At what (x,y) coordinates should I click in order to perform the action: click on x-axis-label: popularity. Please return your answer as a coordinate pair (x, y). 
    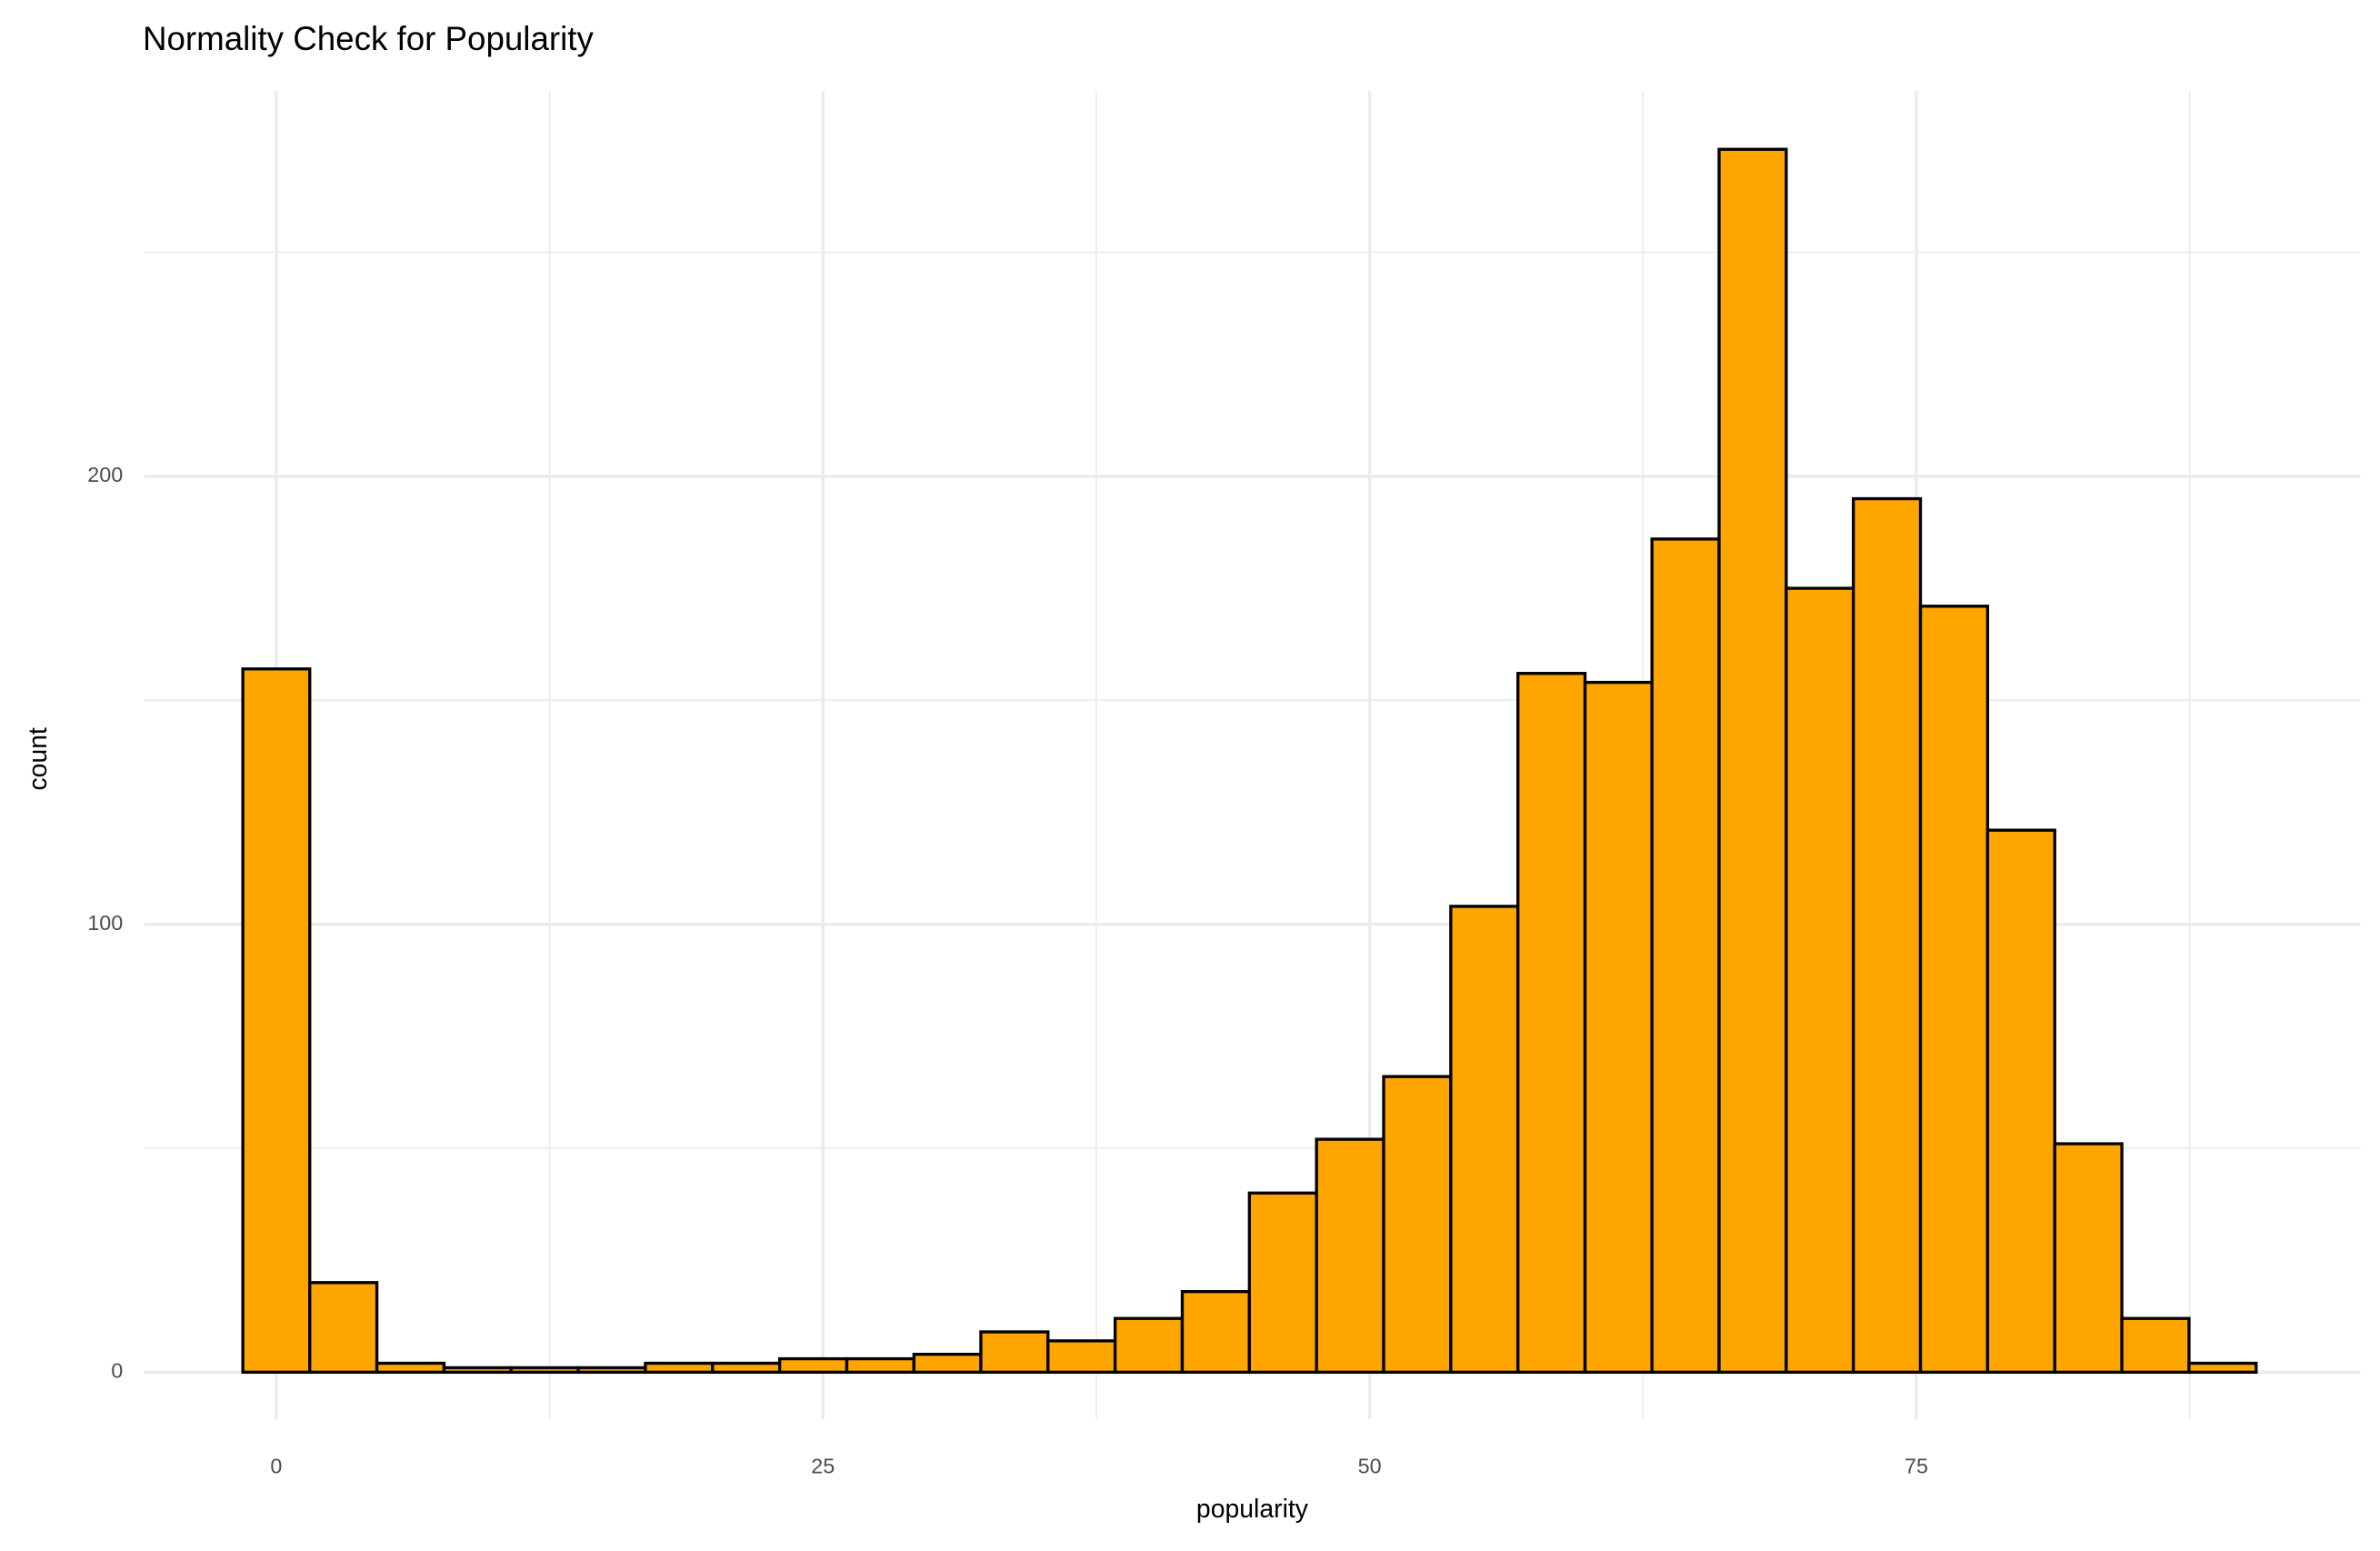
    Looking at the image, I should click on (1252, 1509).